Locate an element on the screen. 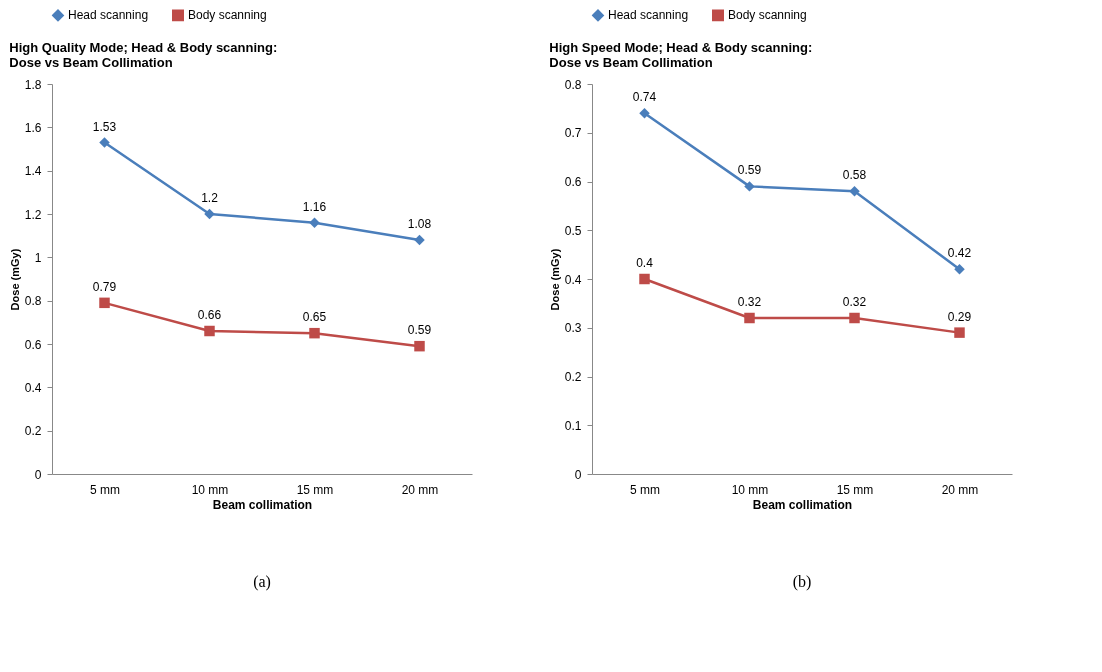 Image resolution: width=1102 pixels, height=672 pixels. y-tick-label: 0.3 is located at coordinates (573, 328).